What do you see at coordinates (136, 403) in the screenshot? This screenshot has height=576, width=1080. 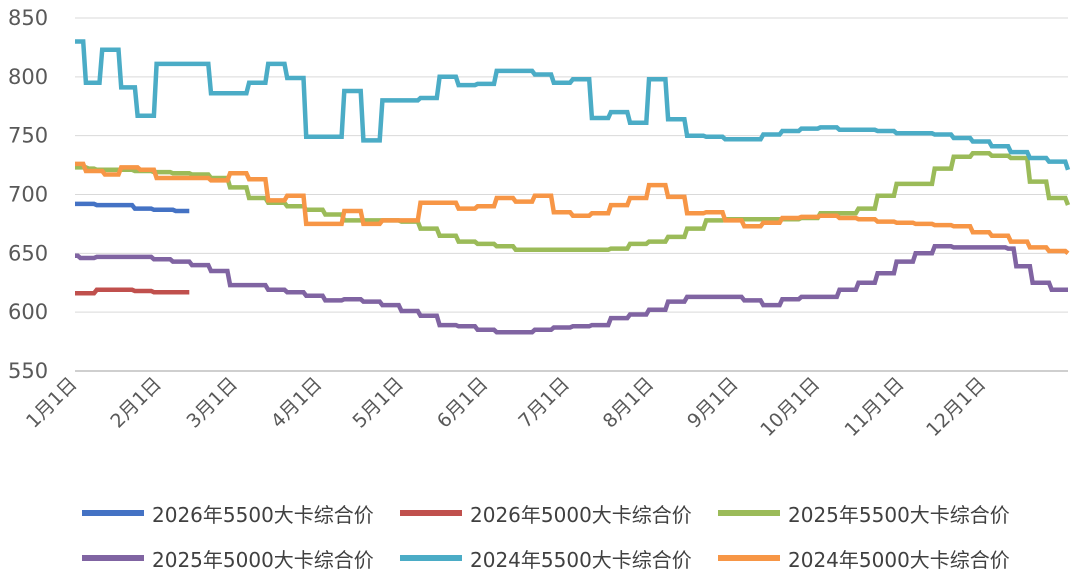 I see `x-tick-label: 2月1日` at bounding box center [136, 403].